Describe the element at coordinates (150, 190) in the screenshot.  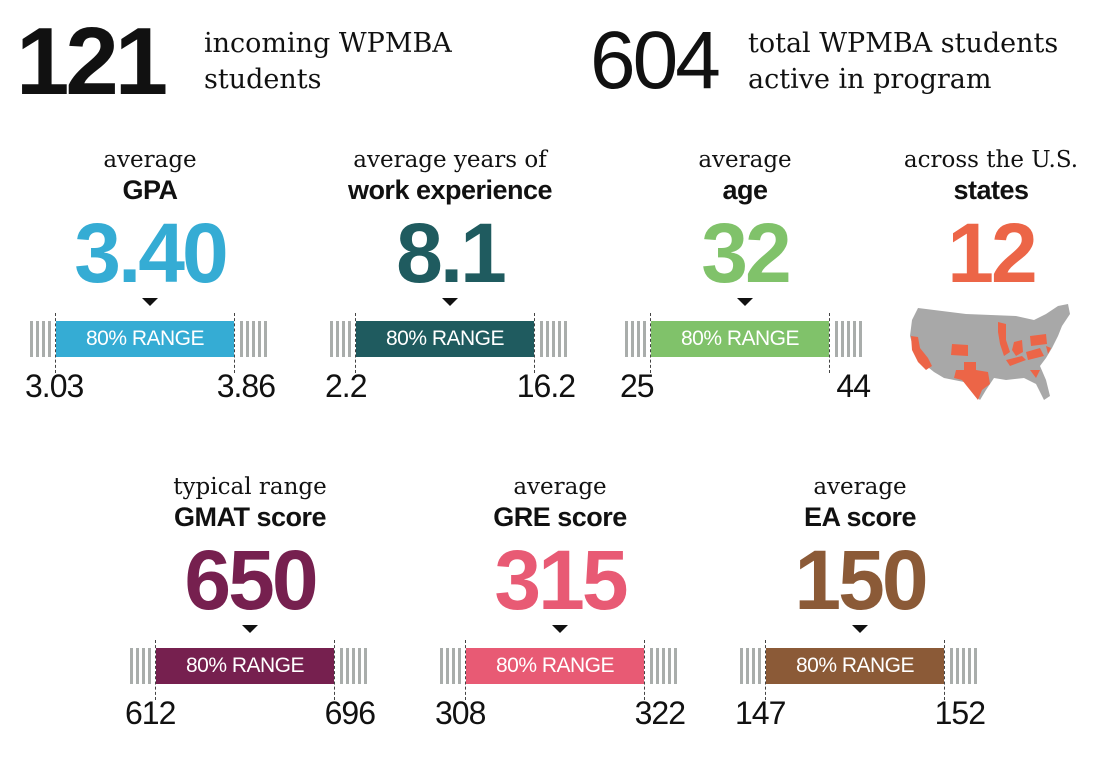
I see `gpa-title: GPA` at that location.